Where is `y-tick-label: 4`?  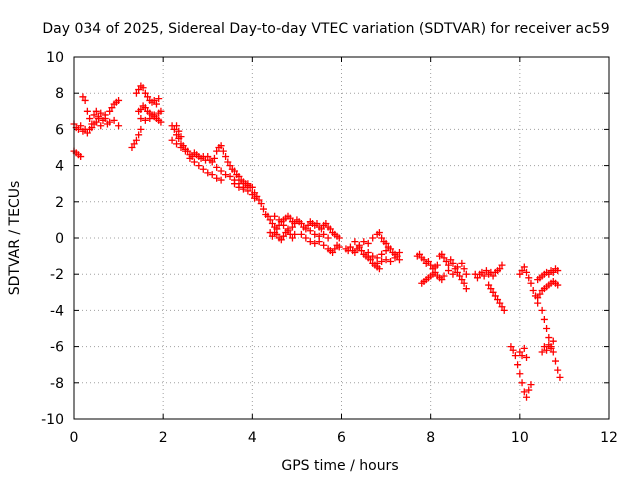 y-tick-label: 4 is located at coordinates (59, 167).